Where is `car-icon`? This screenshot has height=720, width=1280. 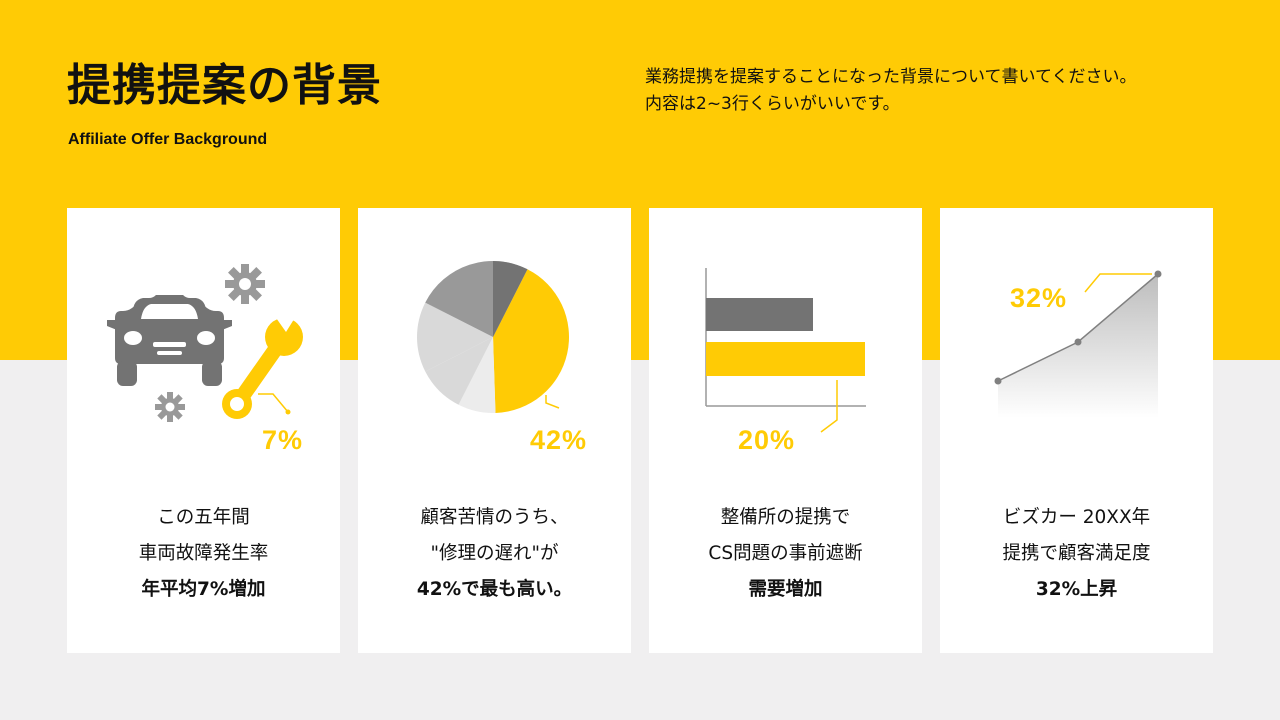
car-icon is located at coordinates (169, 340).